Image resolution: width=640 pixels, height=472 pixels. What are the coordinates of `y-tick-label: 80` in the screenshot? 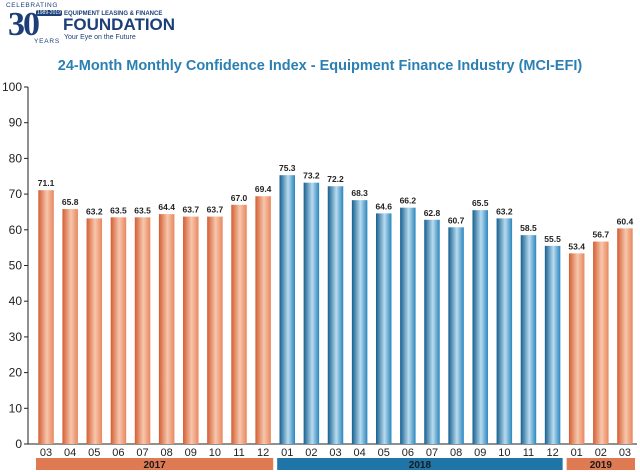 It's located at (16, 158).